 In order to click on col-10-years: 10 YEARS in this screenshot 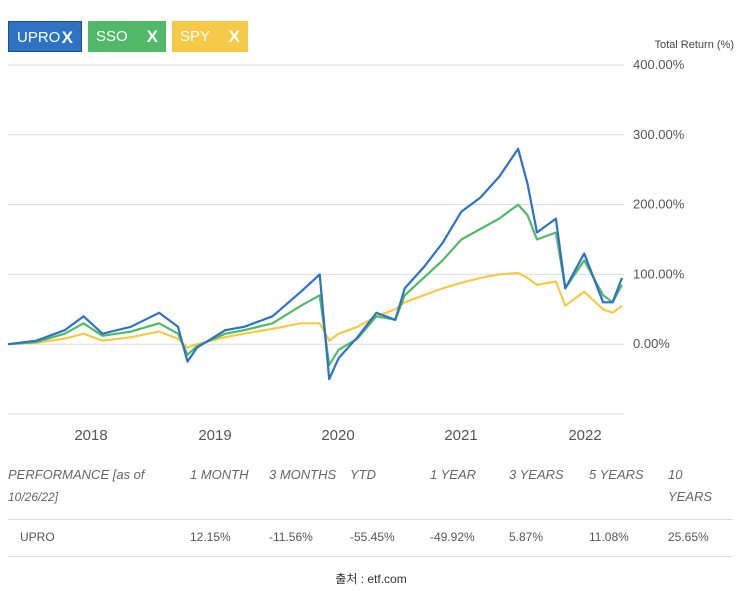, I will do `click(690, 491)`.